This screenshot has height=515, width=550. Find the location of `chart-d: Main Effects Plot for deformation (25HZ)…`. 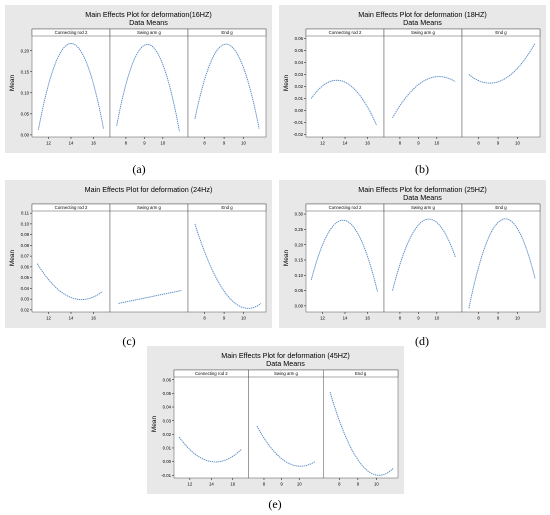

chart-d: Main Effects Plot for deformation (25HZ)… is located at coordinates (412, 254).